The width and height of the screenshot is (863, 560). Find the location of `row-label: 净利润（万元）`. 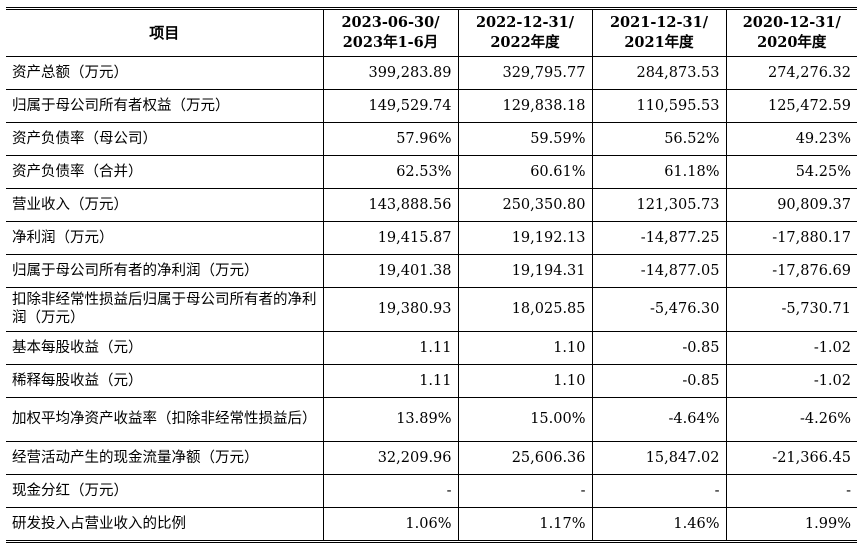

row-label: 净利润（万元） is located at coordinates (165, 237).